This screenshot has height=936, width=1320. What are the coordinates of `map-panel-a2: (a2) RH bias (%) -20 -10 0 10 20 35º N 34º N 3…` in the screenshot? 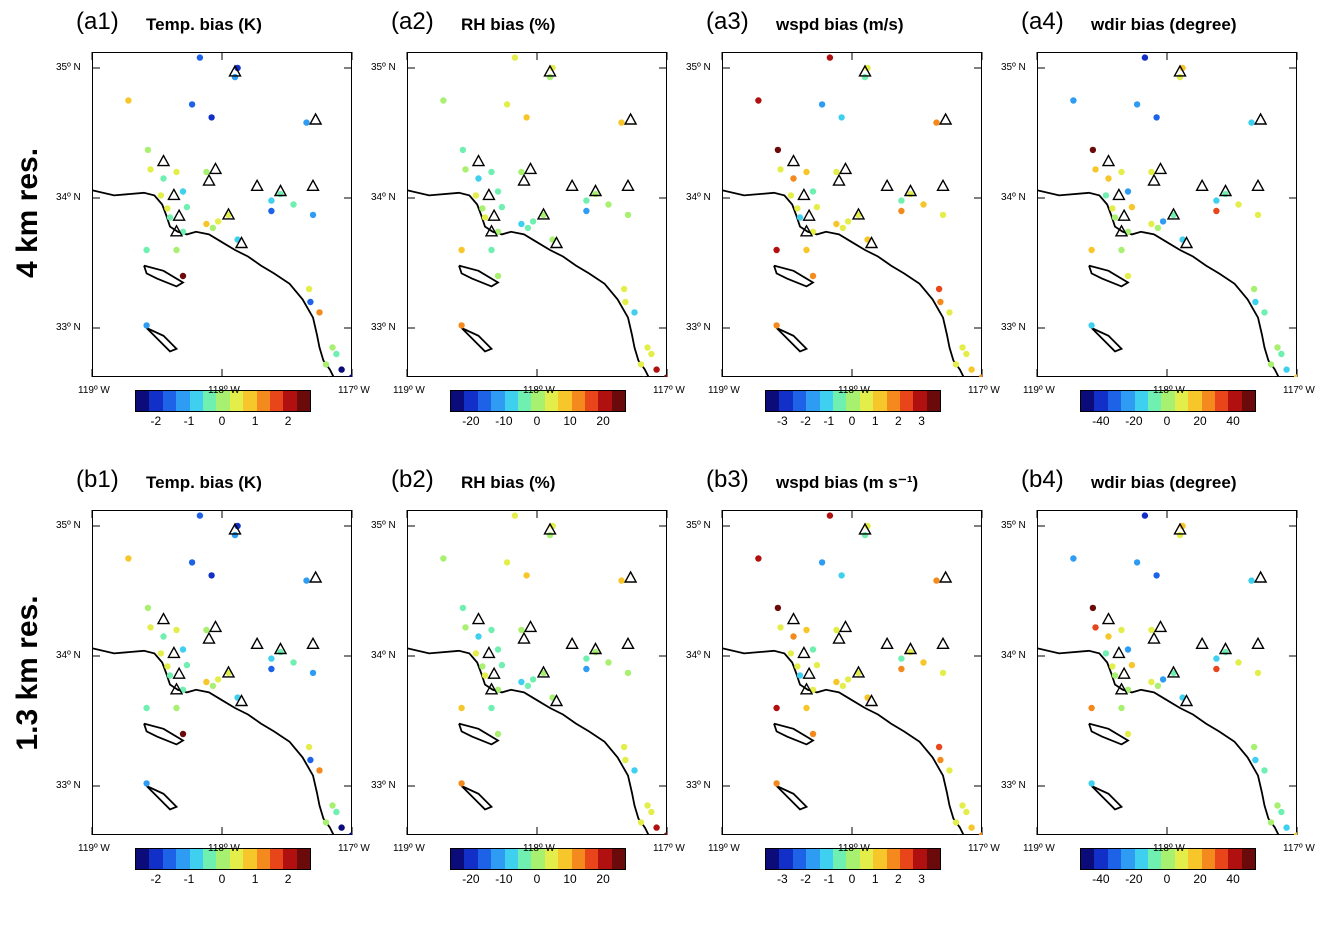 It's located at (500, 225).